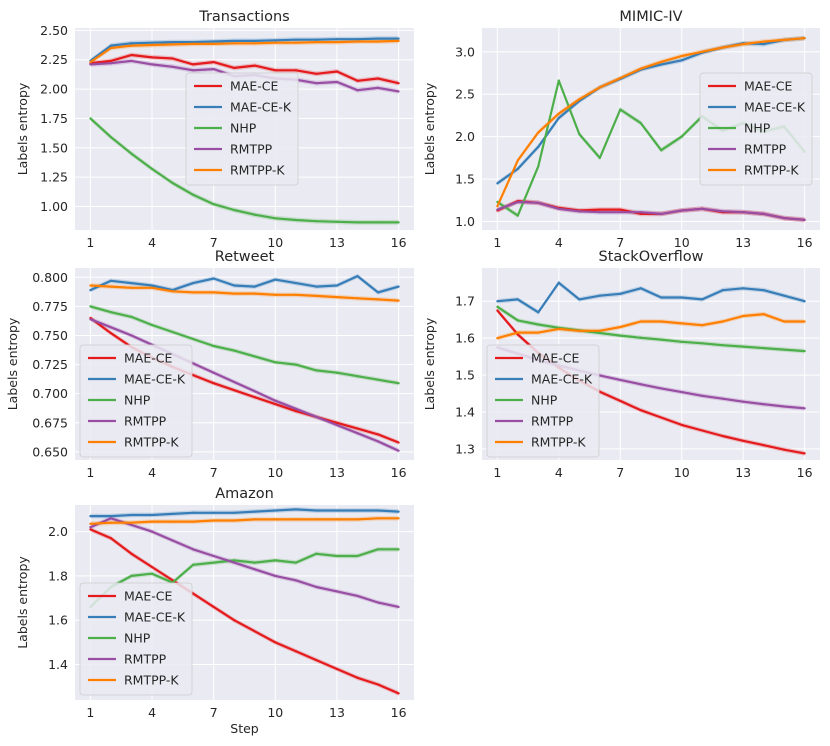 The width and height of the screenshot is (830, 746). I want to click on series-line-rmtpp, so click(651, 210).